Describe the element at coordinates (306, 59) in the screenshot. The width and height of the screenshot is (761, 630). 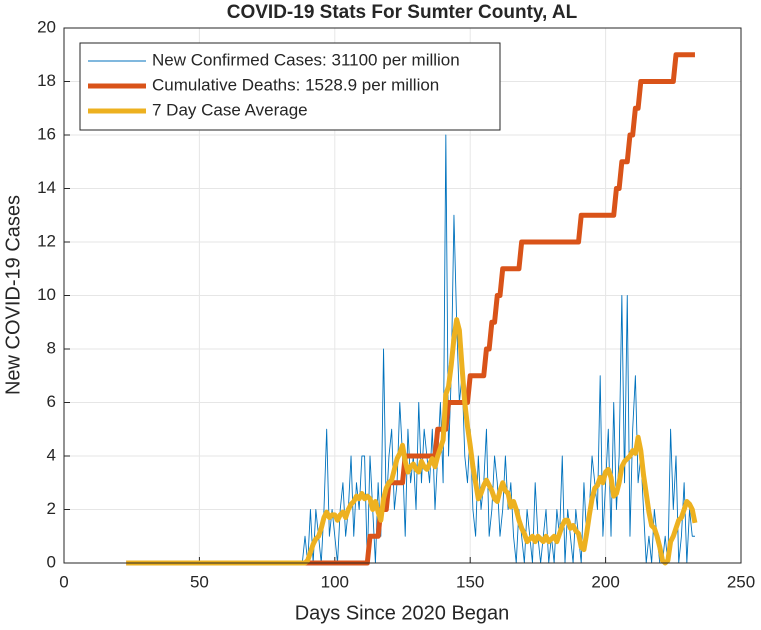
I see `legend-label: New Confirmed Cases: 31100 per million` at that location.